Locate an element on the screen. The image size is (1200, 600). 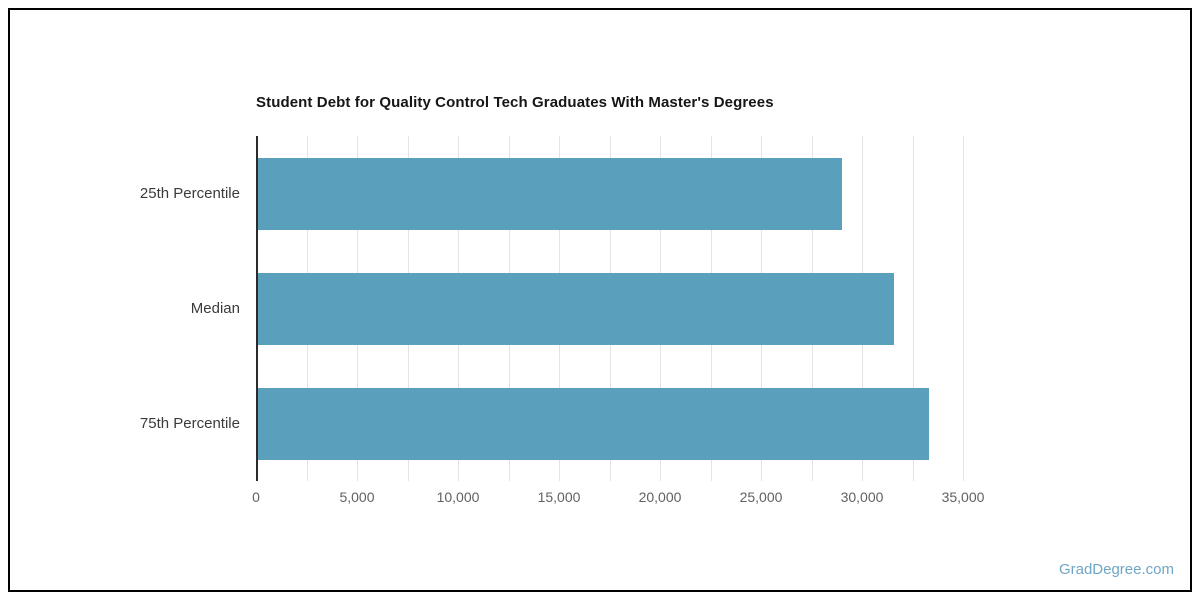
category-label-25th-percentile: 25th Percentile is located at coordinates (189, 193).